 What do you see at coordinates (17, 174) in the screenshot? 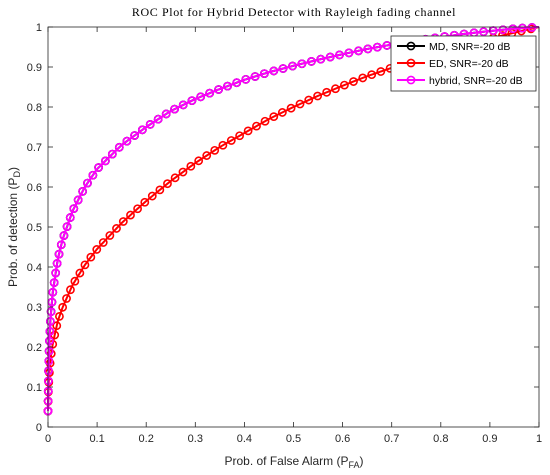
I see `y-axis-label-subscript: D` at bounding box center [17, 174].